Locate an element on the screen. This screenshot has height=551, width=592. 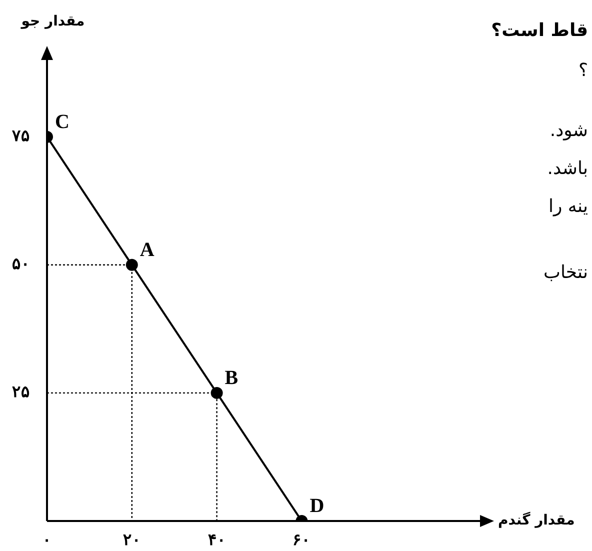
y-tick-label: ۷۵ is located at coordinates (20, 136).